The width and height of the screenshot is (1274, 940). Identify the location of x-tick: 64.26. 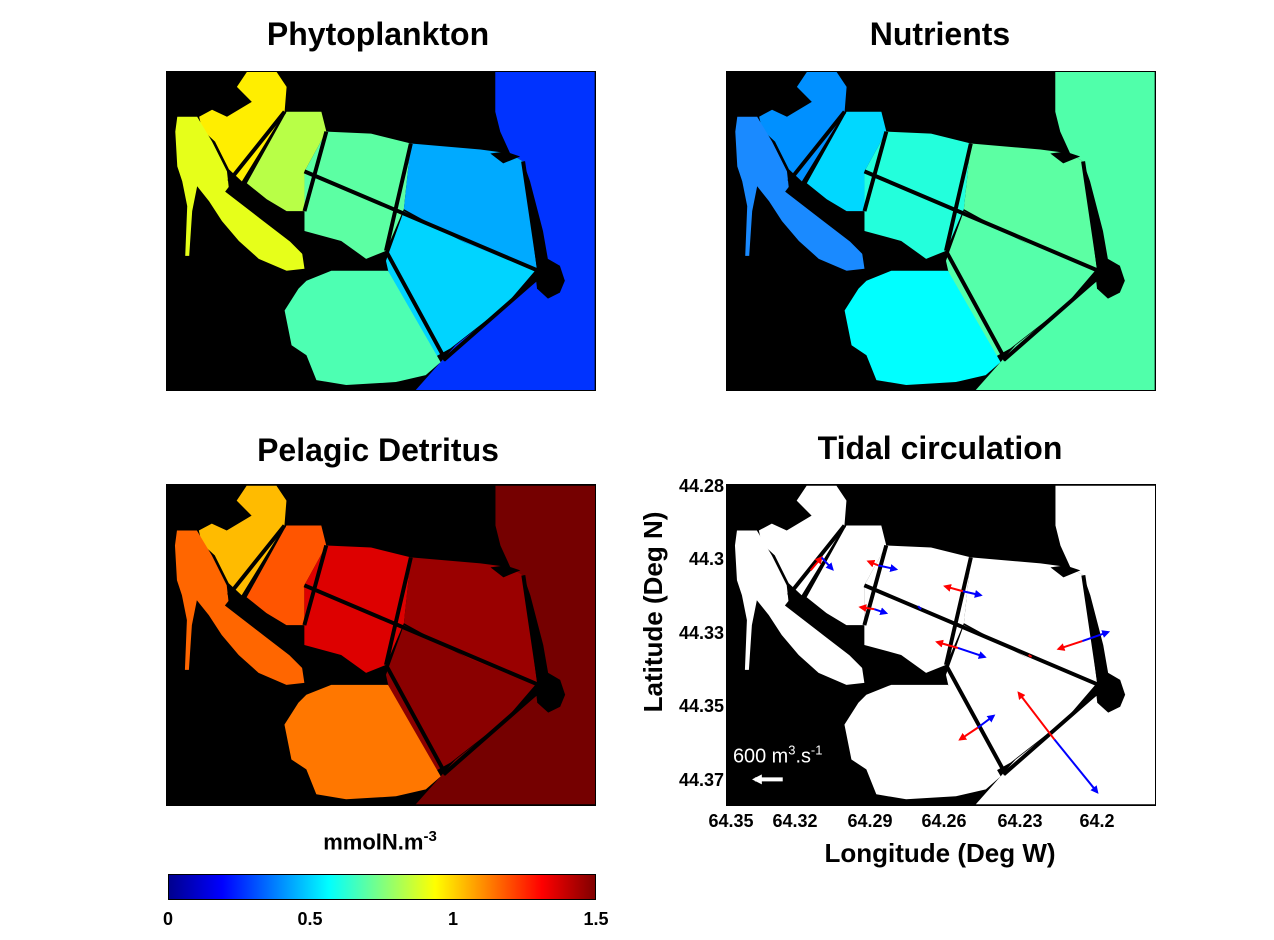
(944, 821).